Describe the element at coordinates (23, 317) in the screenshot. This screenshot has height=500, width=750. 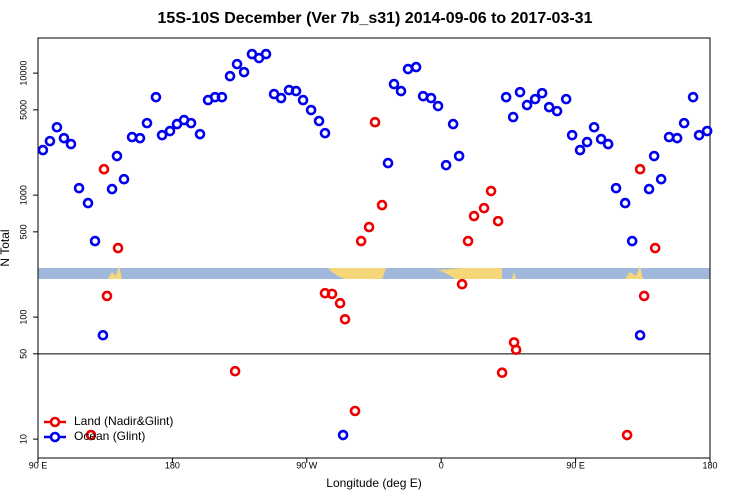
I see `y-tick-label: 100` at that location.